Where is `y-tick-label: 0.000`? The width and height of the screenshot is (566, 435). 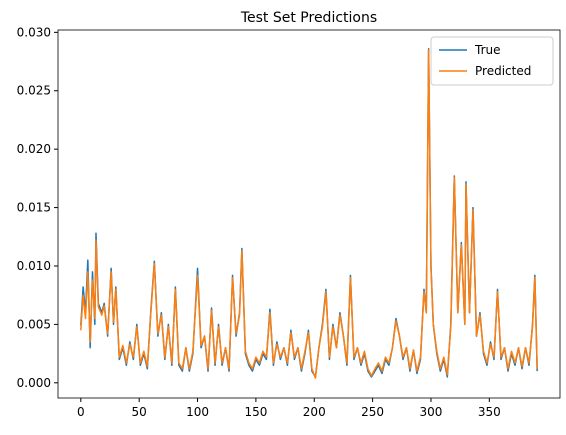 y-tick-label: 0.000 is located at coordinates (34, 383).